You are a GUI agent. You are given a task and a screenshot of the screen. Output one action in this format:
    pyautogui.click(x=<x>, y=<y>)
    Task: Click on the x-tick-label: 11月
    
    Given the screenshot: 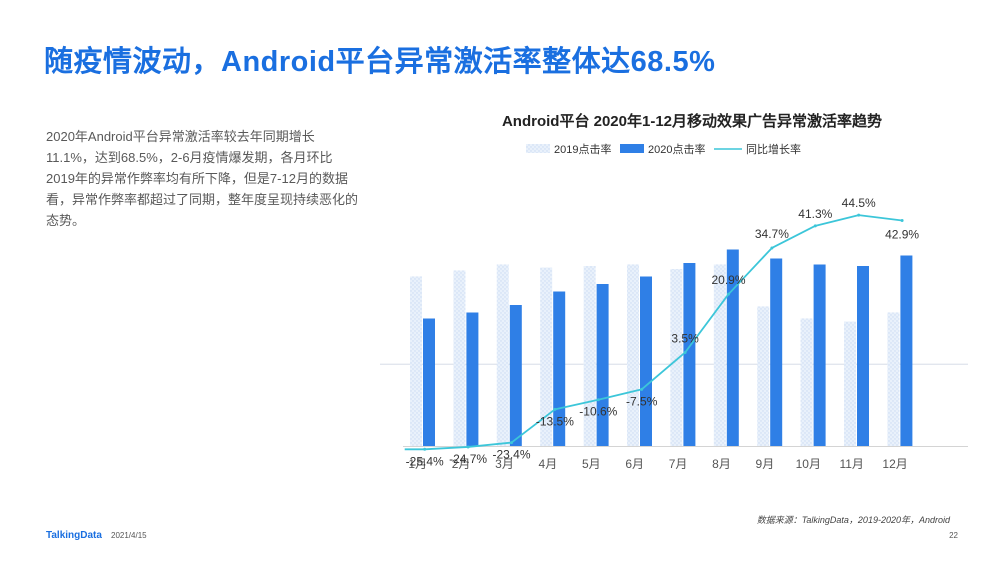 What is the action you would take?
    pyautogui.click(x=851, y=464)
    